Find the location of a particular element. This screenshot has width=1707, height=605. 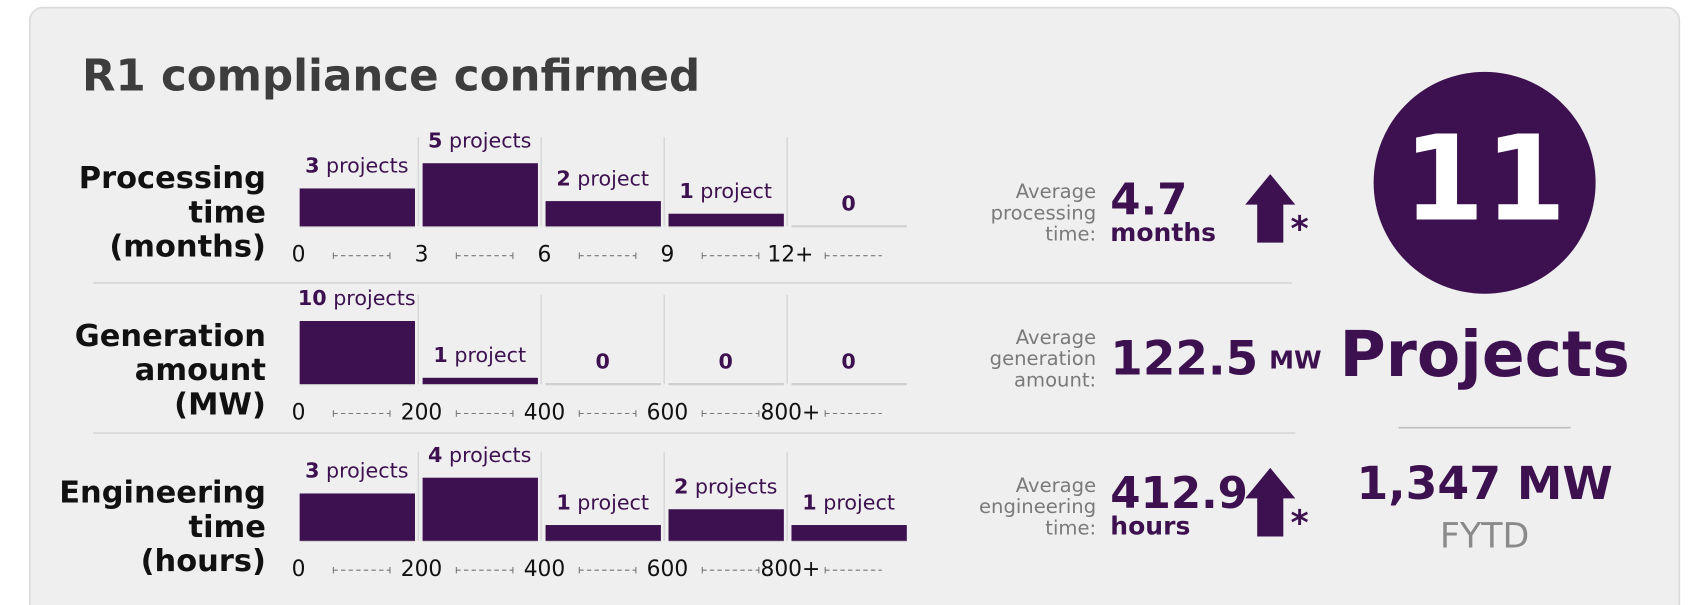

x-tick-label: 6 is located at coordinates (545, 255).